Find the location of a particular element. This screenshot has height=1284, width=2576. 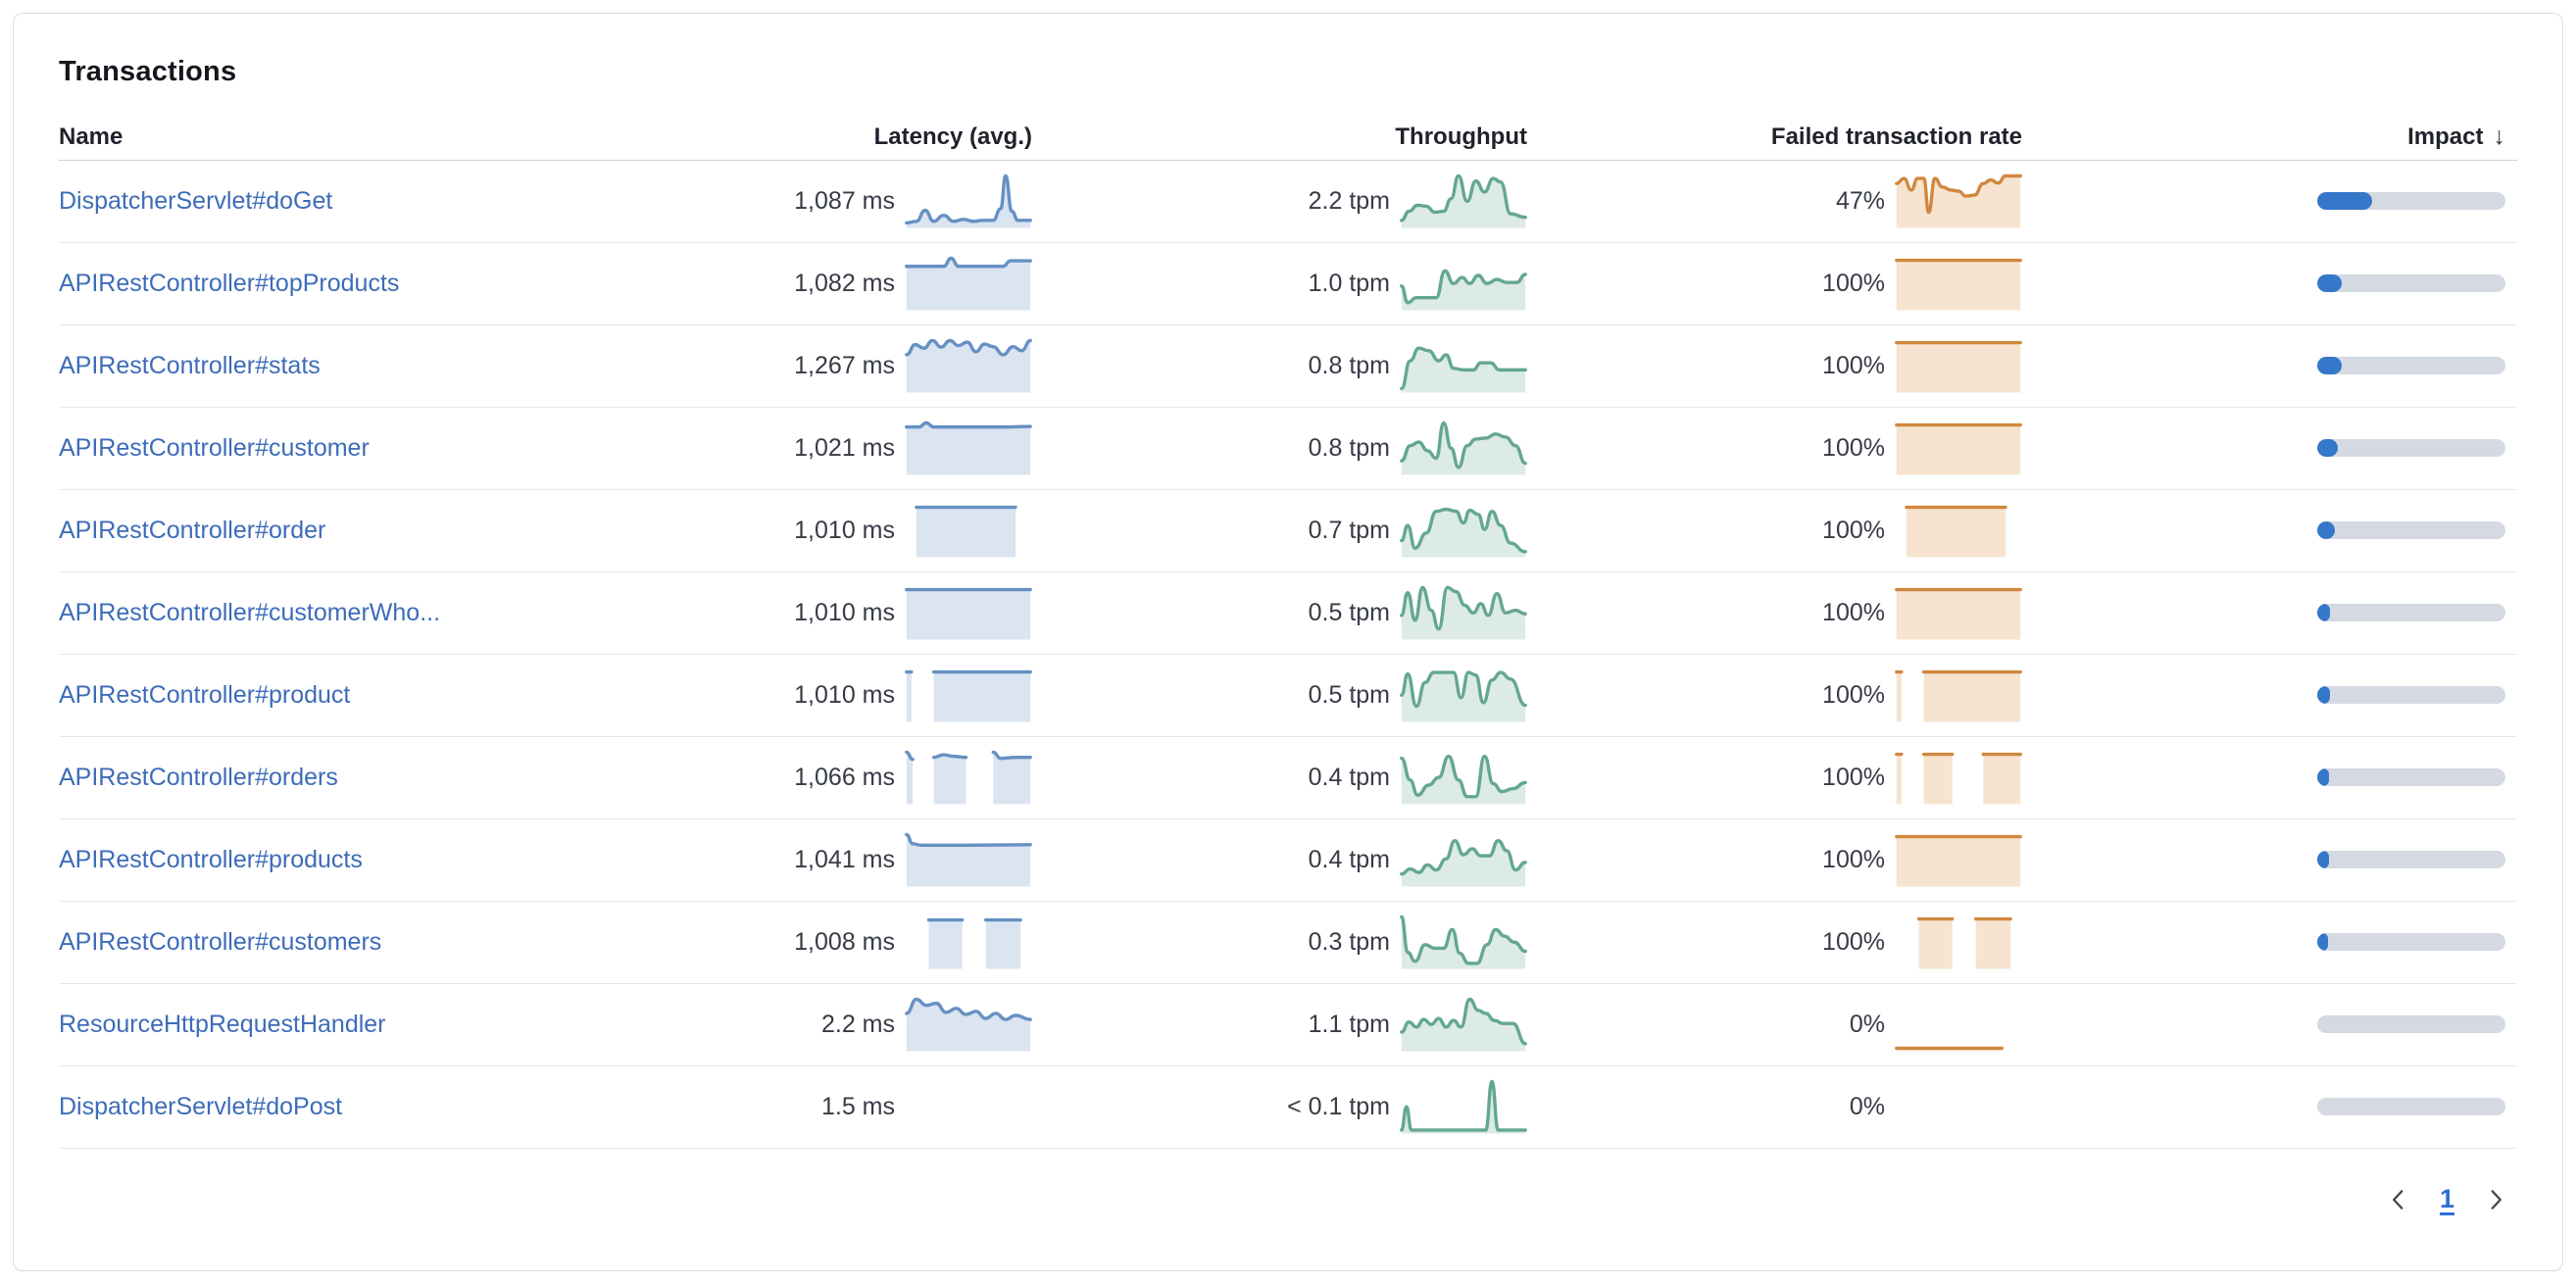

sort-descending-icon: ↓ is located at coordinates (2499, 137).